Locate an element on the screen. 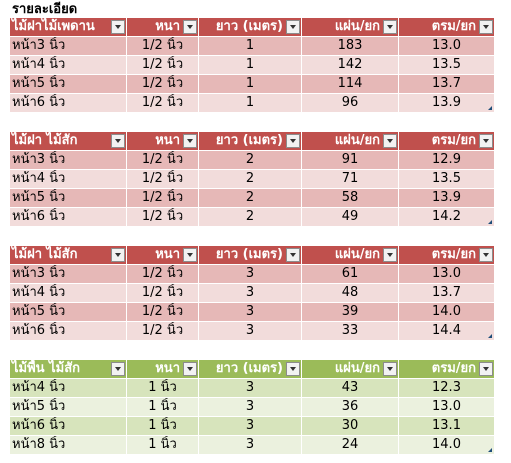  table-cell: 71 is located at coordinates (350, 179).